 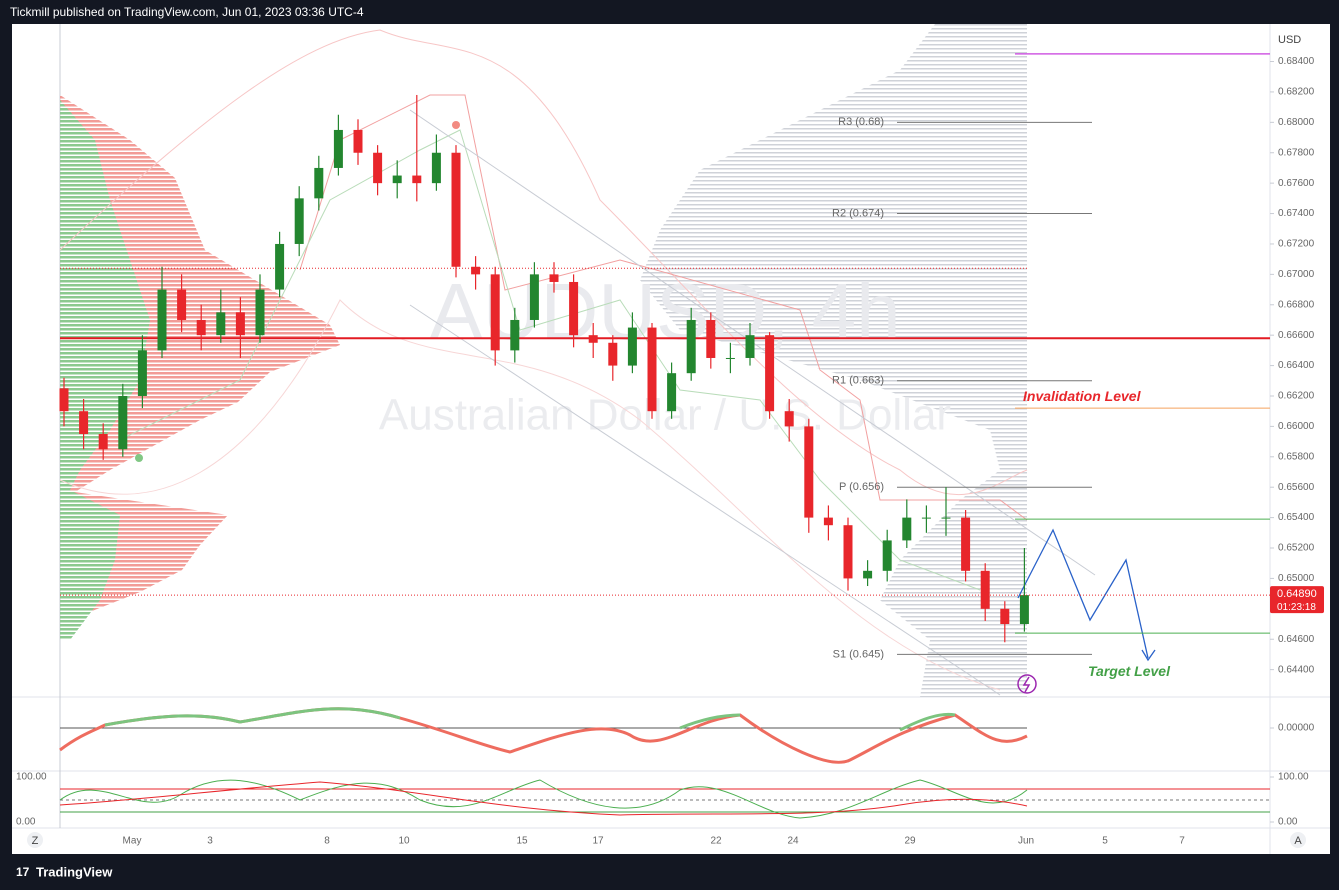 I want to click on x-tick-label: 17, so click(x=598, y=841).